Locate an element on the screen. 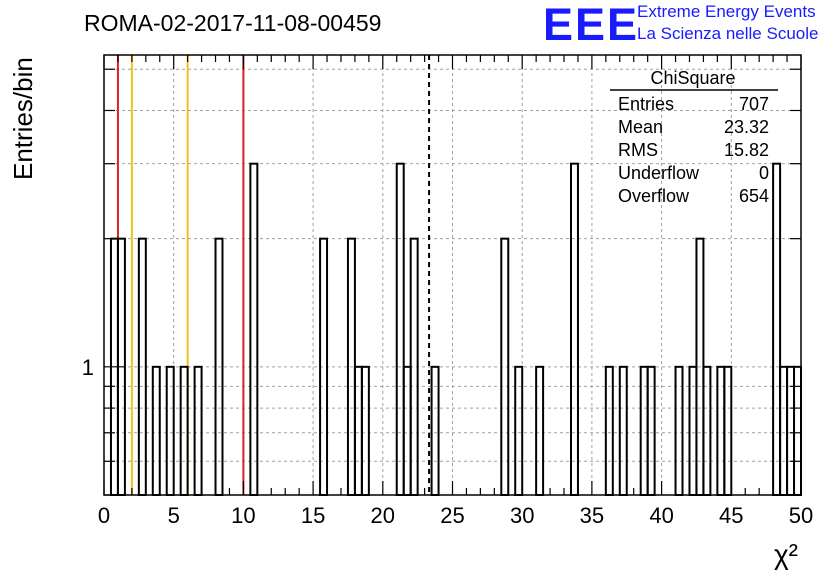 The height and width of the screenshot is (572, 836). x-tick-label: 50 is located at coordinates (801, 515).